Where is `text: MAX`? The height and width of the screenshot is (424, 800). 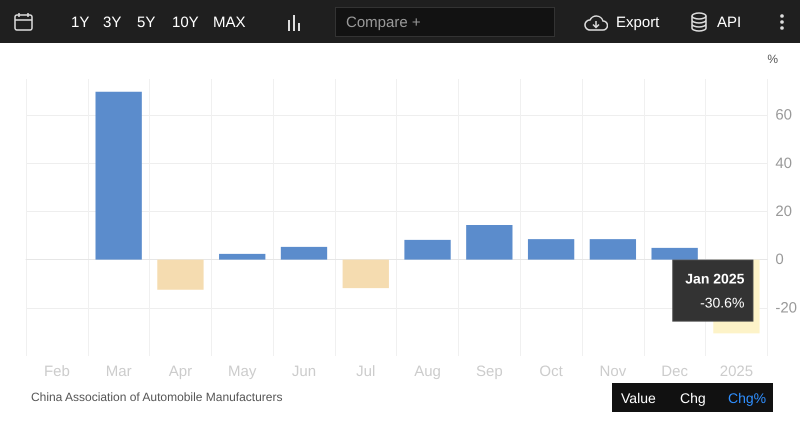 text: MAX is located at coordinates (229, 22).